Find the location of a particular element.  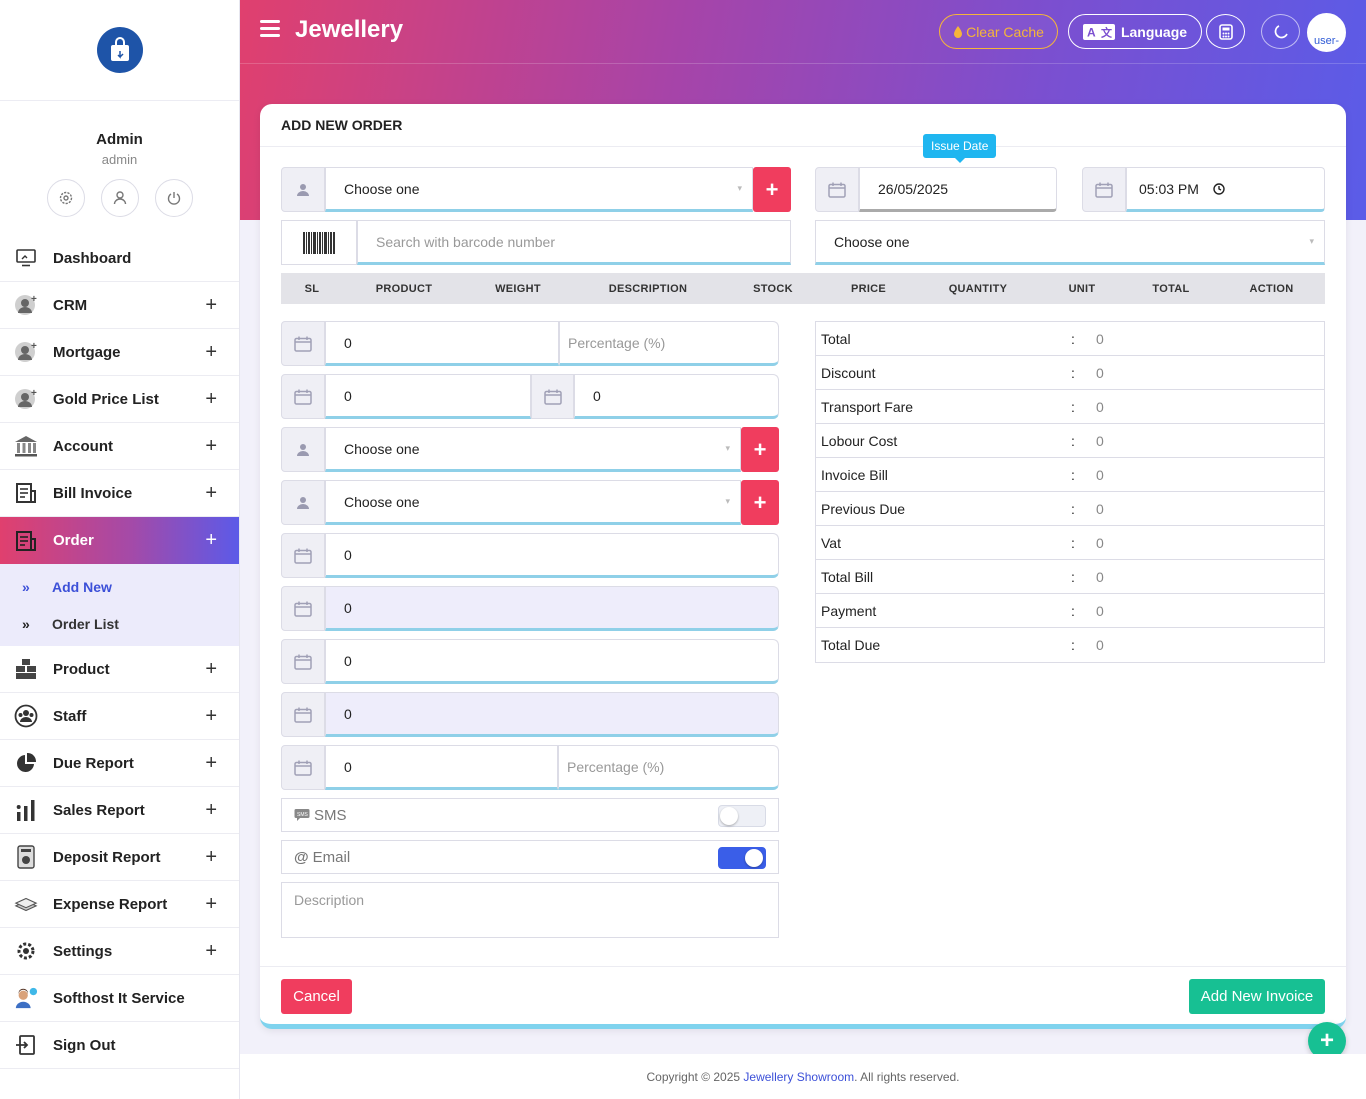

calculator-icon is located at coordinates (1225, 31).